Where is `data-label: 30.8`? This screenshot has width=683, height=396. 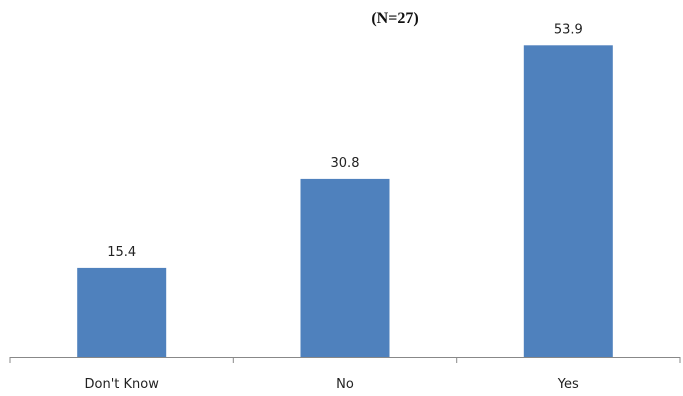
data-label: 30.8 is located at coordinates (345, 163).